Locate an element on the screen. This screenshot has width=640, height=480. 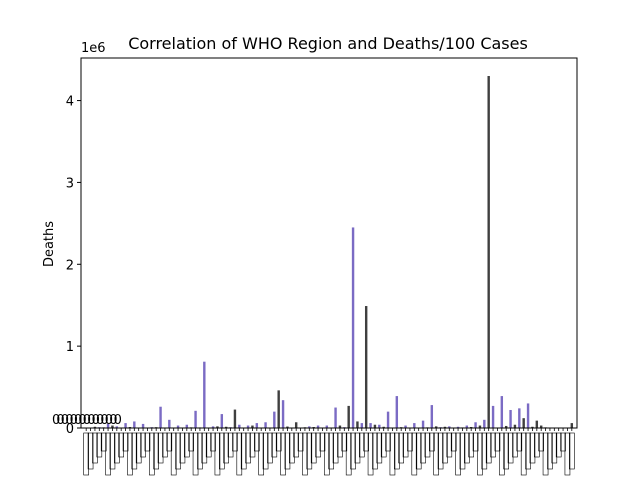
y-axis-label: Deaths is located at coordinates (49, 244).